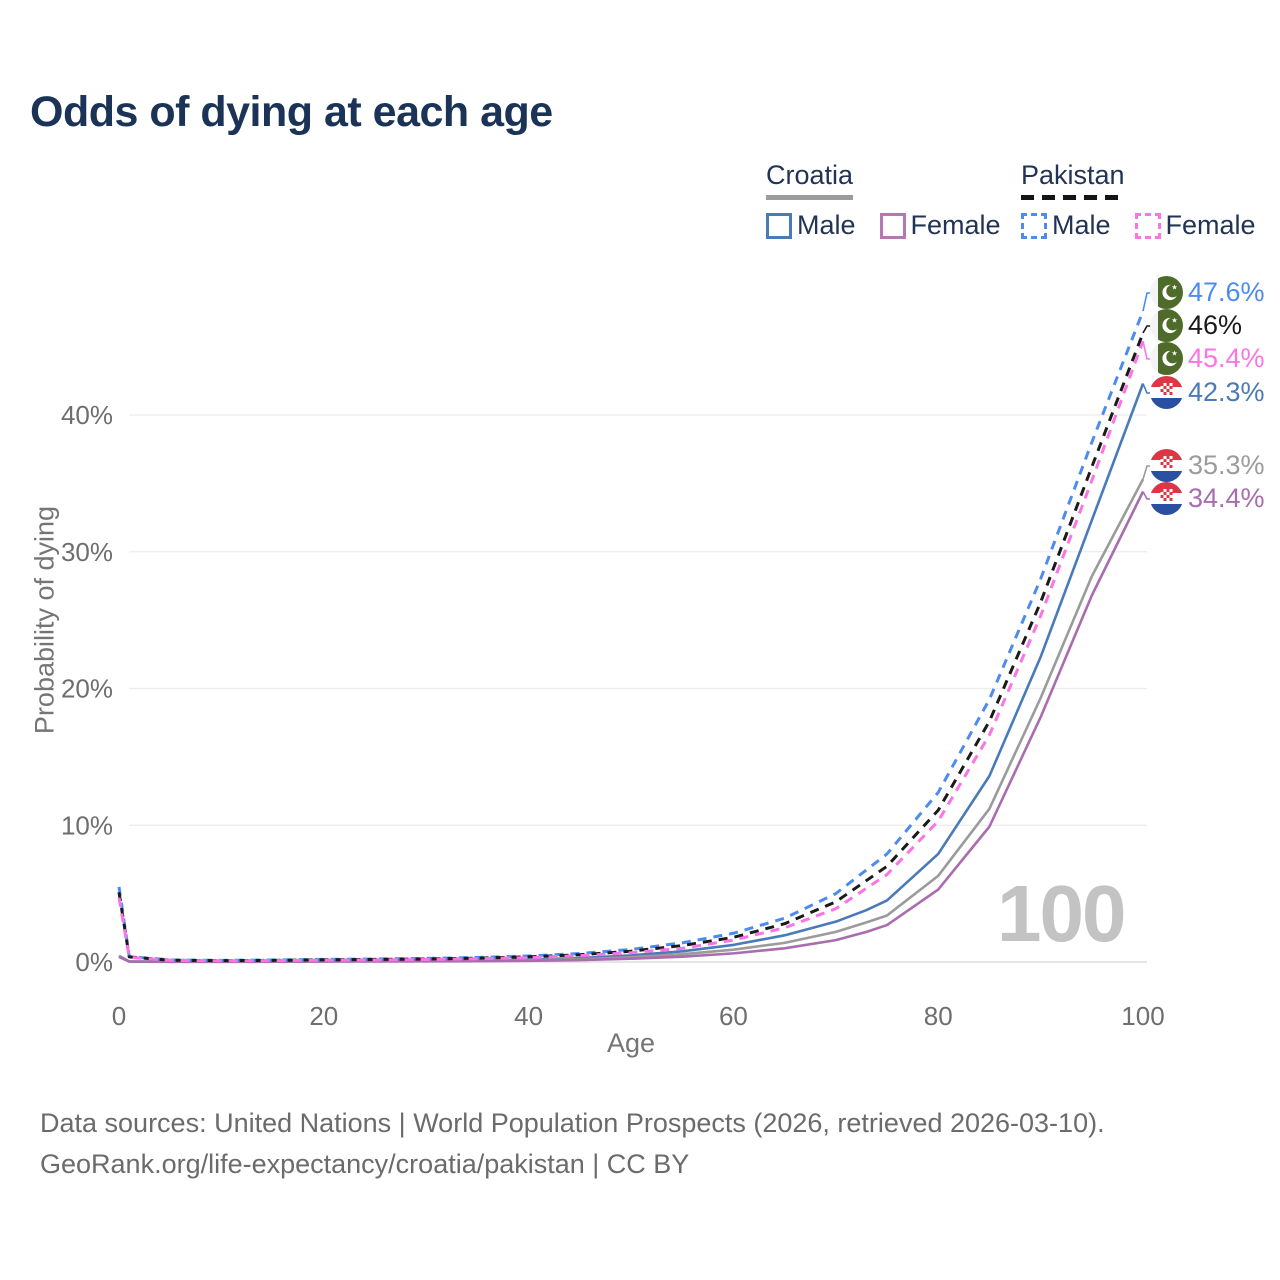  Describe the element at coordinates (883, 200) in the screenshot. I see `legend-group-croatia: Croatia Male Female` at that location.